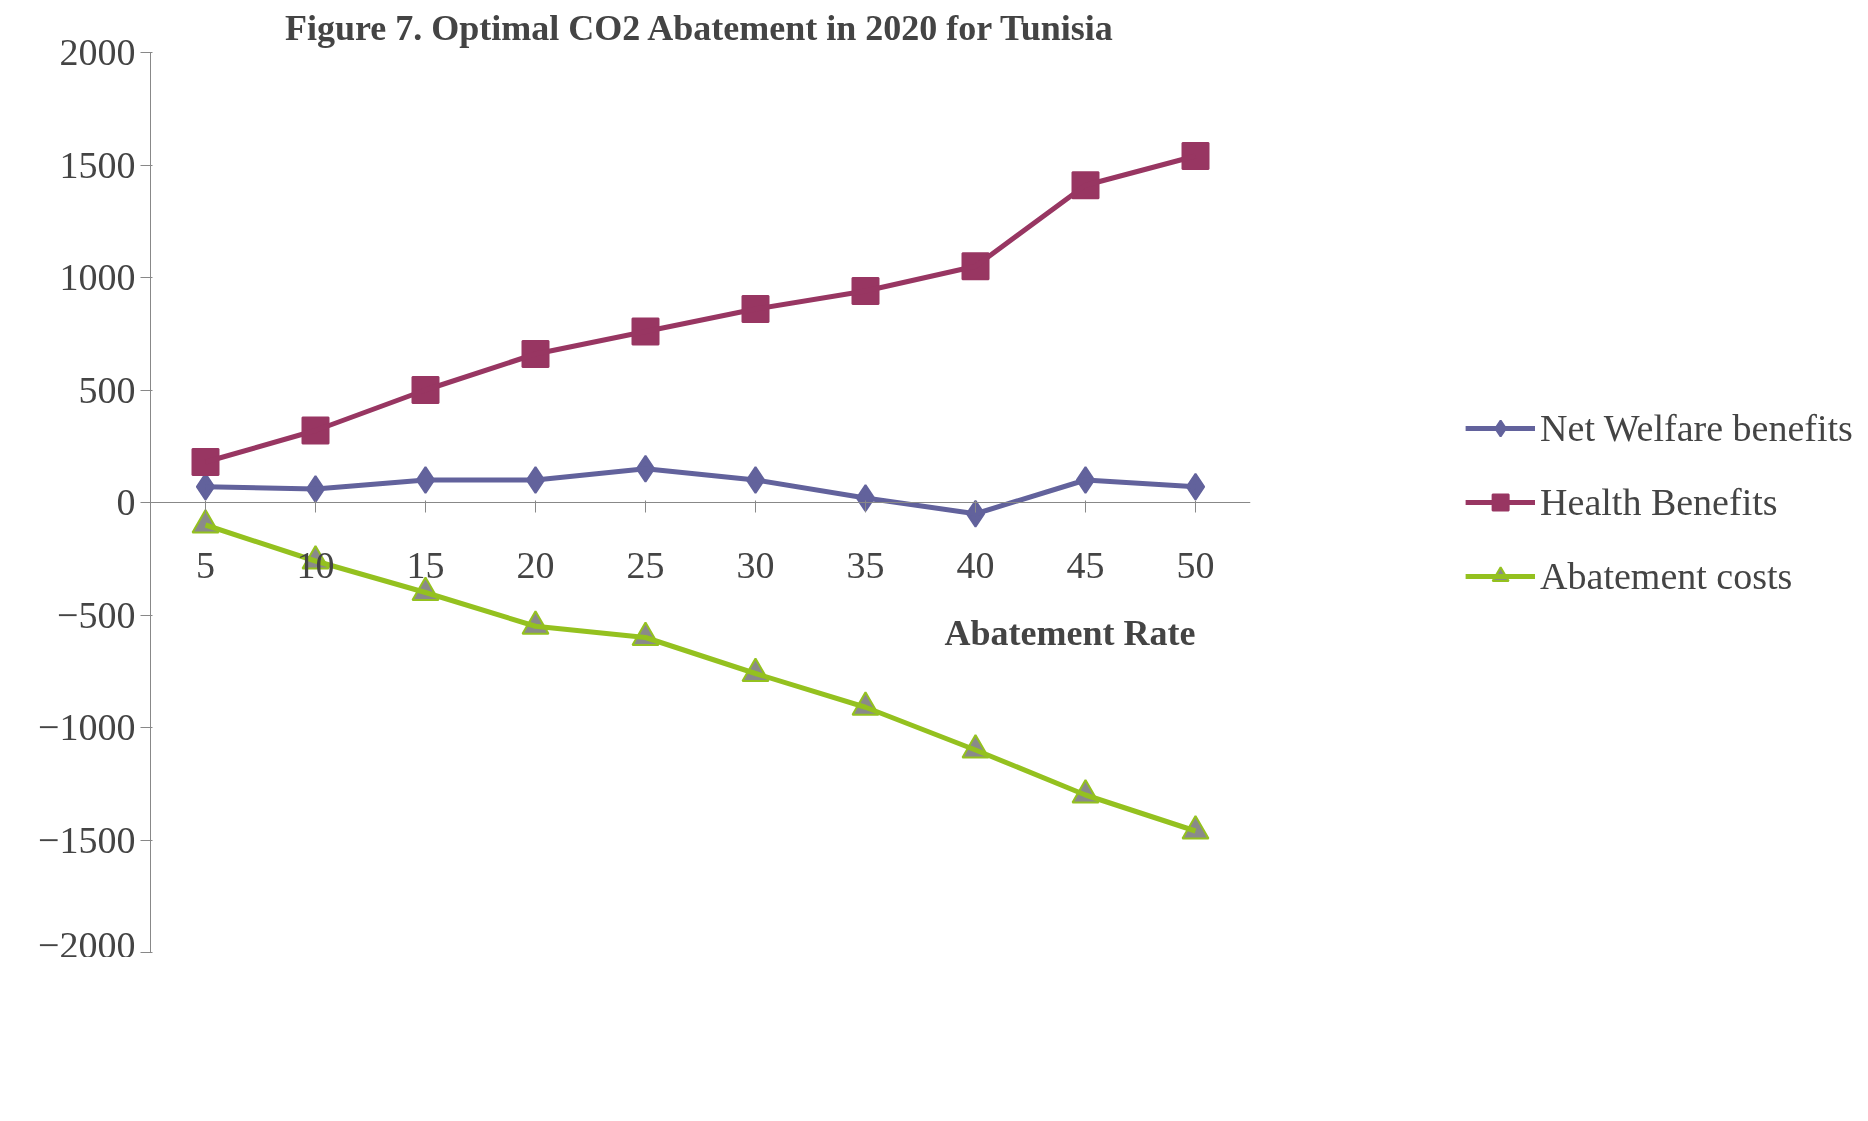  What do you see at coordinates (1070, 632) in the screenshot?
I see `x-axis-title: Abatement Rate` at bounding box center [1070, 632].